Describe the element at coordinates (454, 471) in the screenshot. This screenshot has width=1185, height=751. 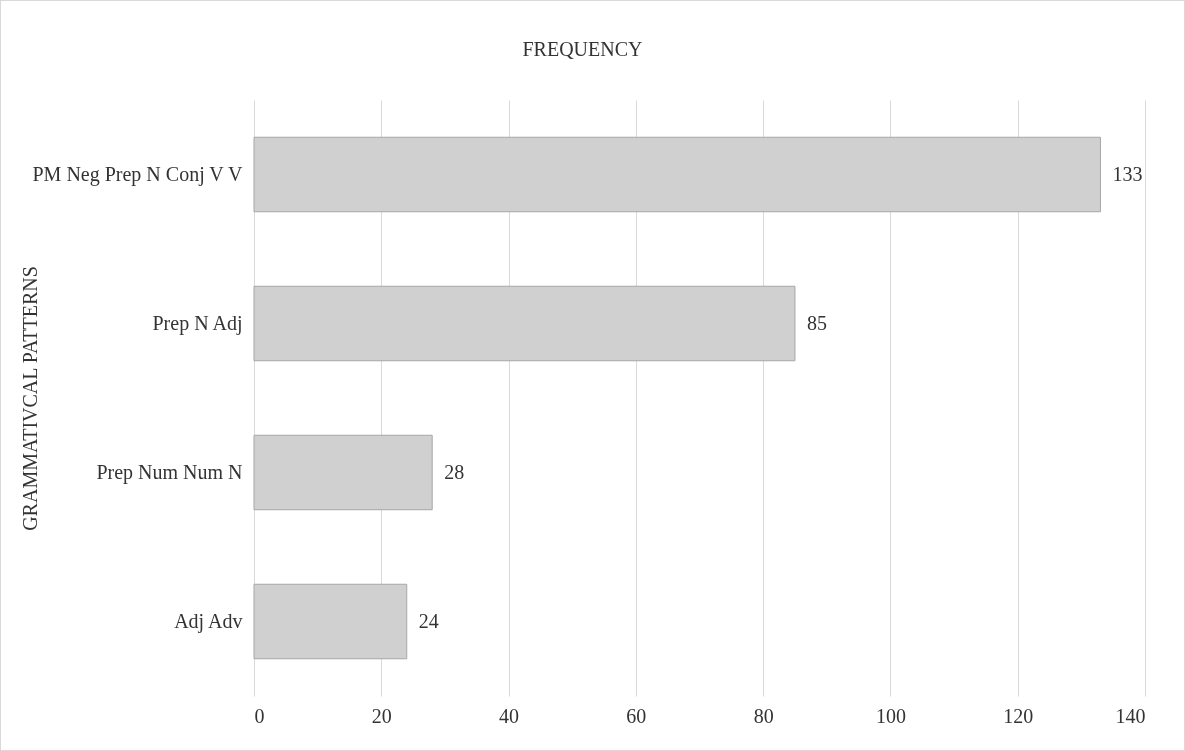
I see `data-label: 28` at that location.